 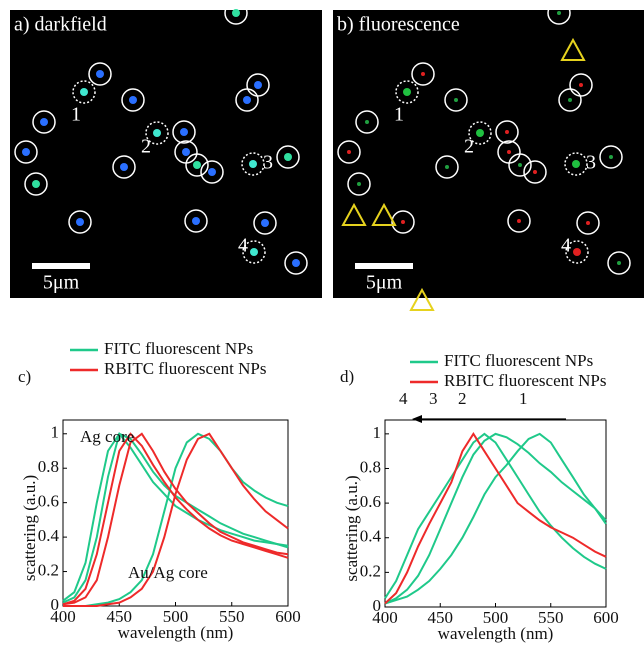 I want to click on annotation: Ag core, so click(x=107, y=436).